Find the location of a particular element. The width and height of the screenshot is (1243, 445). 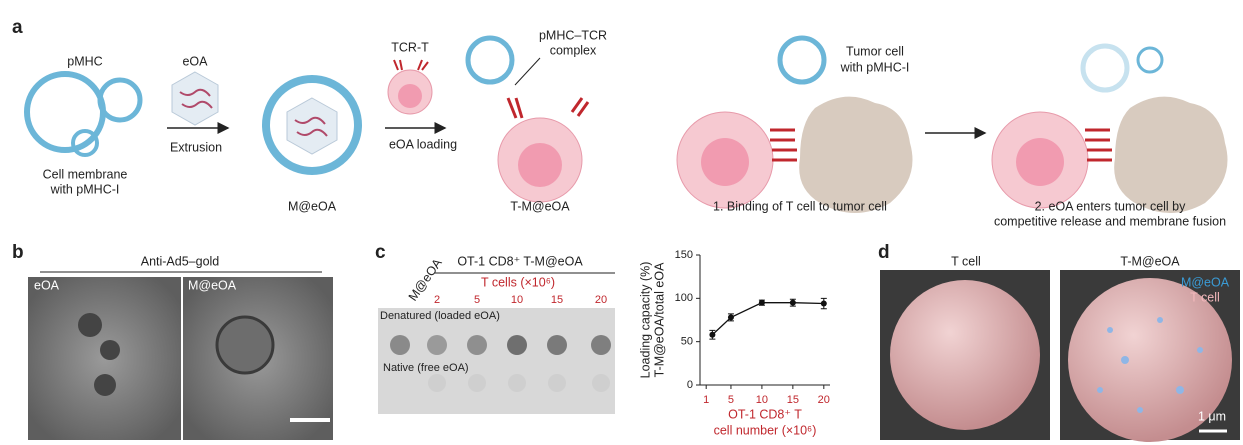

scale-label: 1 μm is located at coordinates (1212, 416).